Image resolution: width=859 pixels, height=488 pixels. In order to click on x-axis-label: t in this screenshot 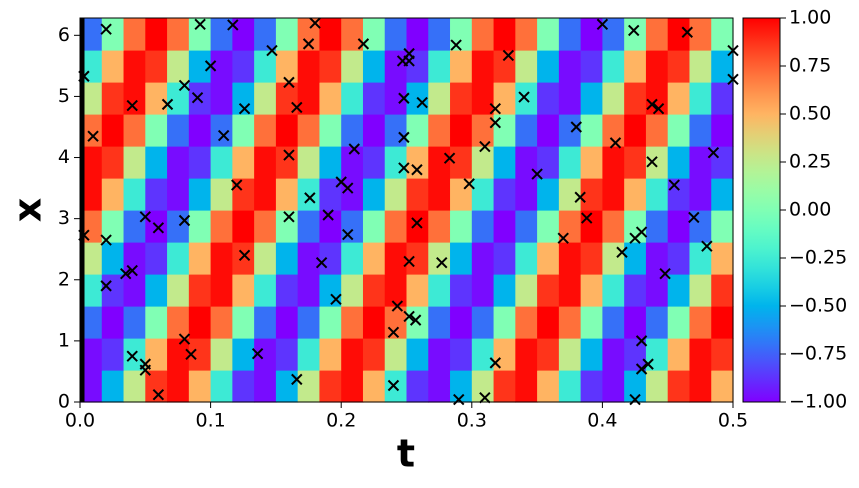, I will do `click(406, 454)`.